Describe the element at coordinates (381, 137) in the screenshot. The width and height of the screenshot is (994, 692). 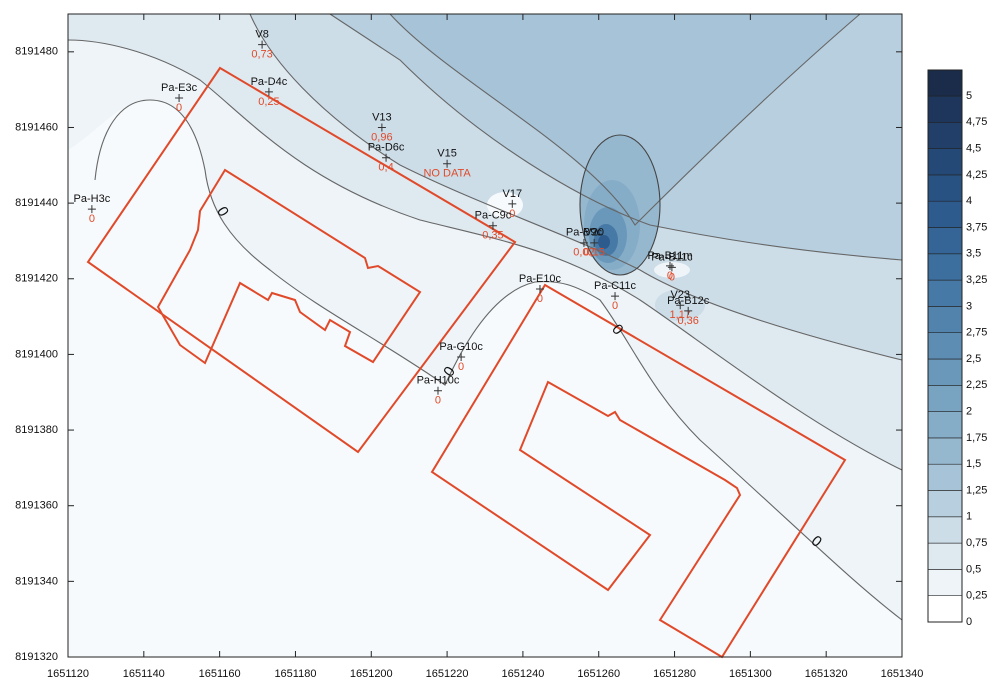
I see `sample-value: 0,96` at that location.